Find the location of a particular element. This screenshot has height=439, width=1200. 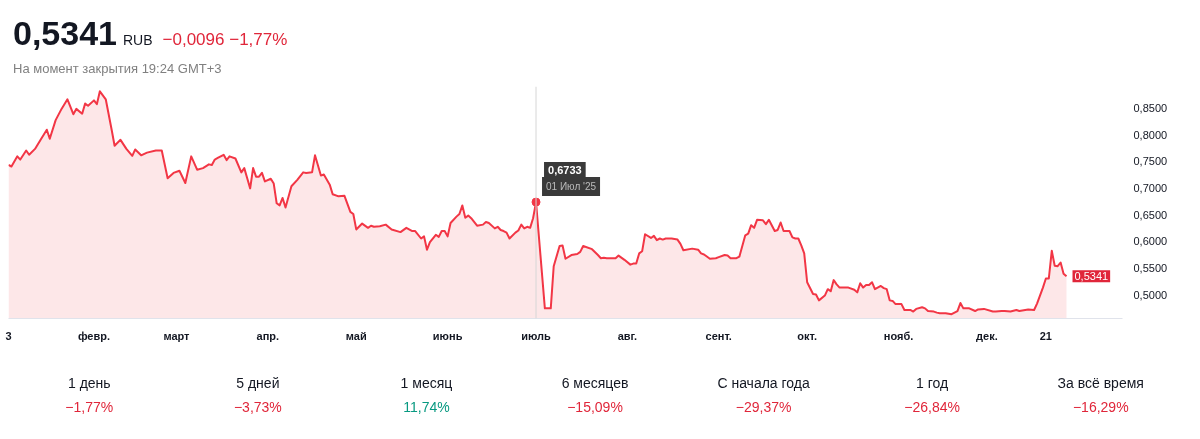

annotation: 0,5341 is located at coordinates (1091, 276).